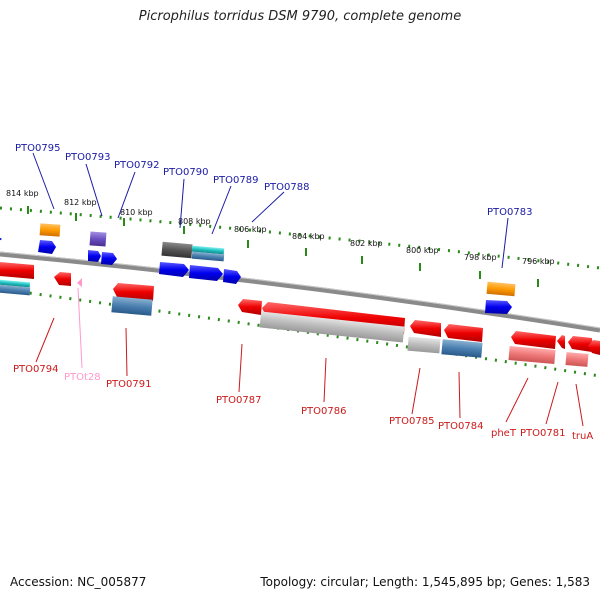  I want to click on kbp-tick-label: 812 kbp, so click(80, 202).